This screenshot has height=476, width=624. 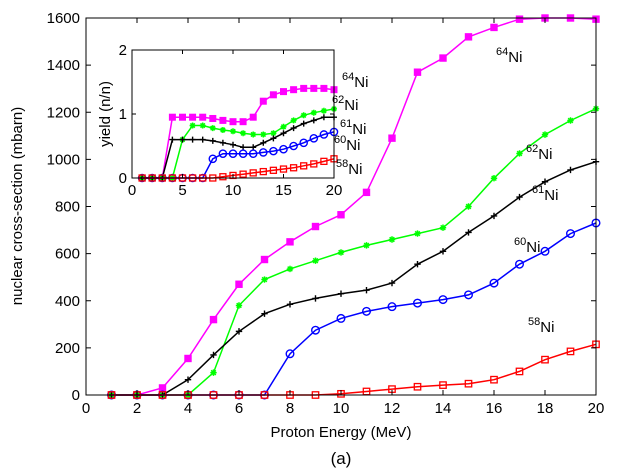 I want to click on main-x-tick-label: 18, so click(x=545, y=408).